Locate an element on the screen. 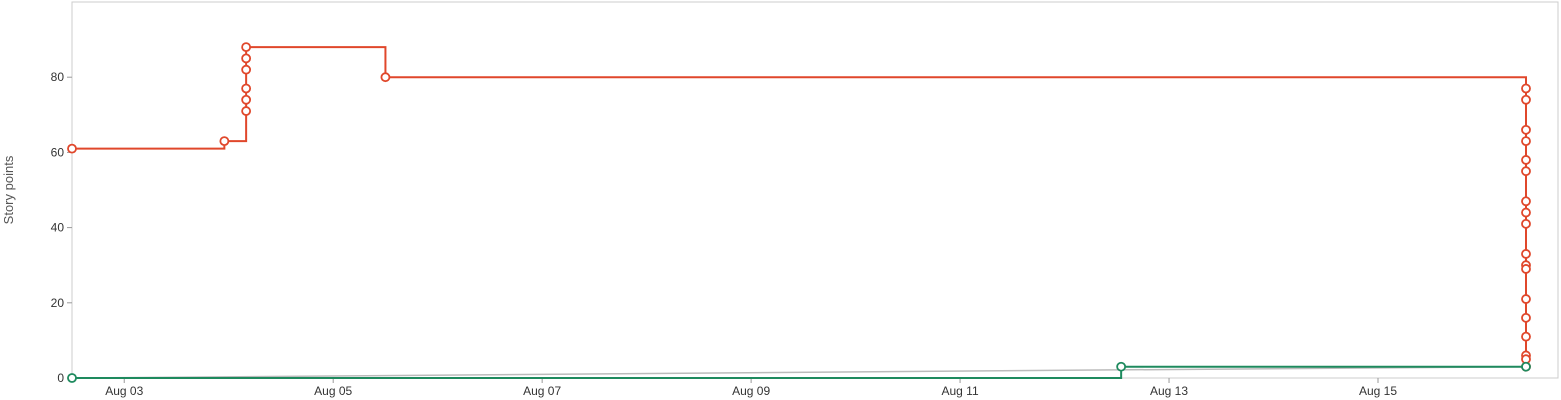 The height and width of the screenshot is (400, 1561). x-tick-label: Aug 05 is located at coordinates (333, 391).